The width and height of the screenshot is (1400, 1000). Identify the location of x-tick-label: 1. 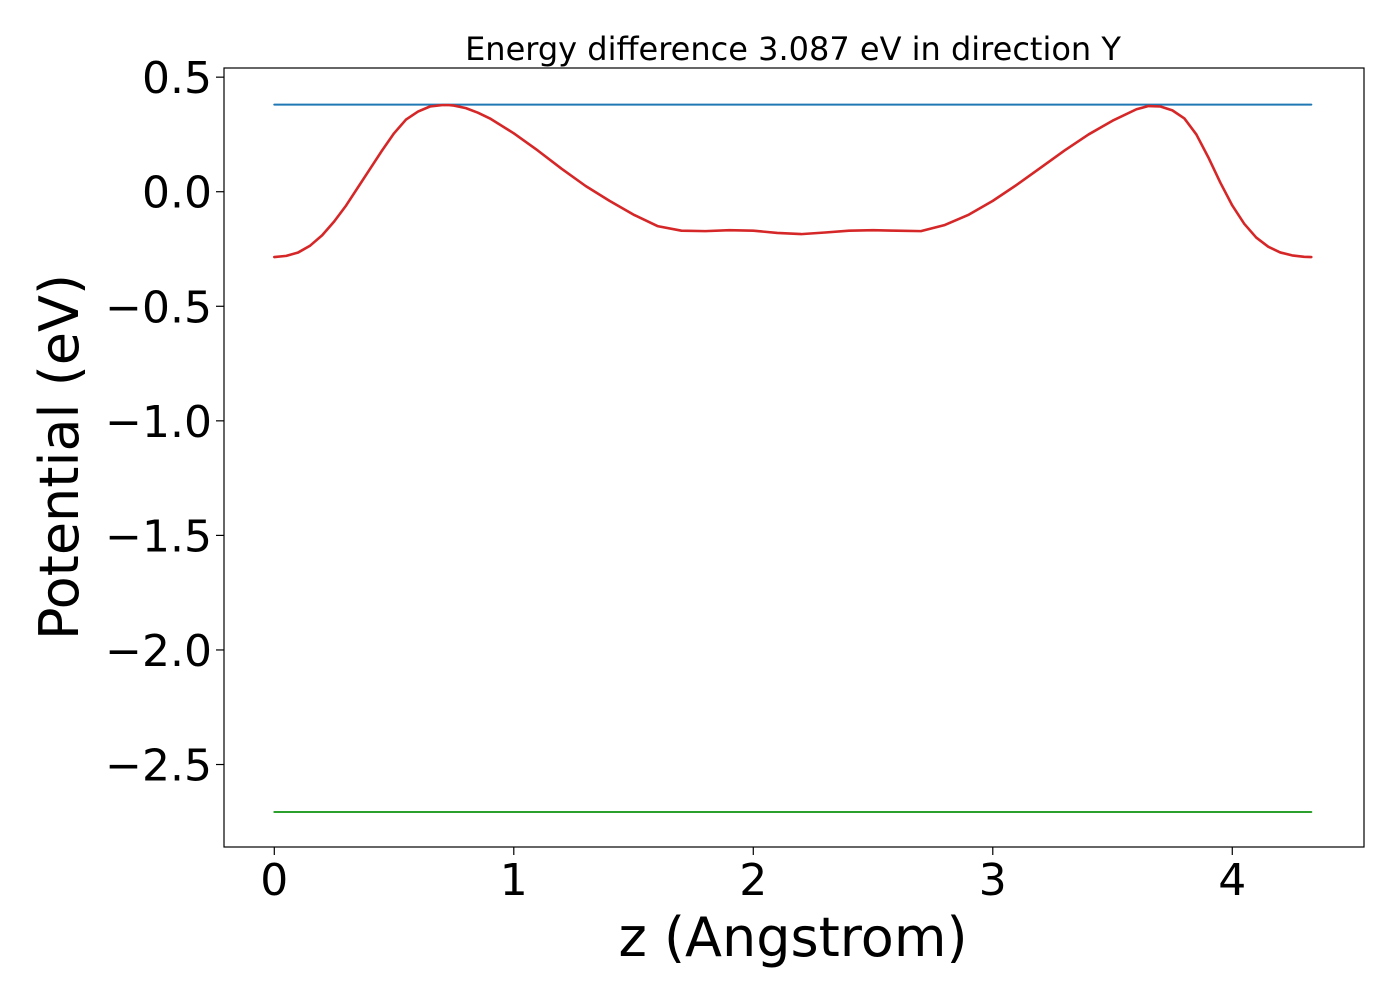
(514, 880).